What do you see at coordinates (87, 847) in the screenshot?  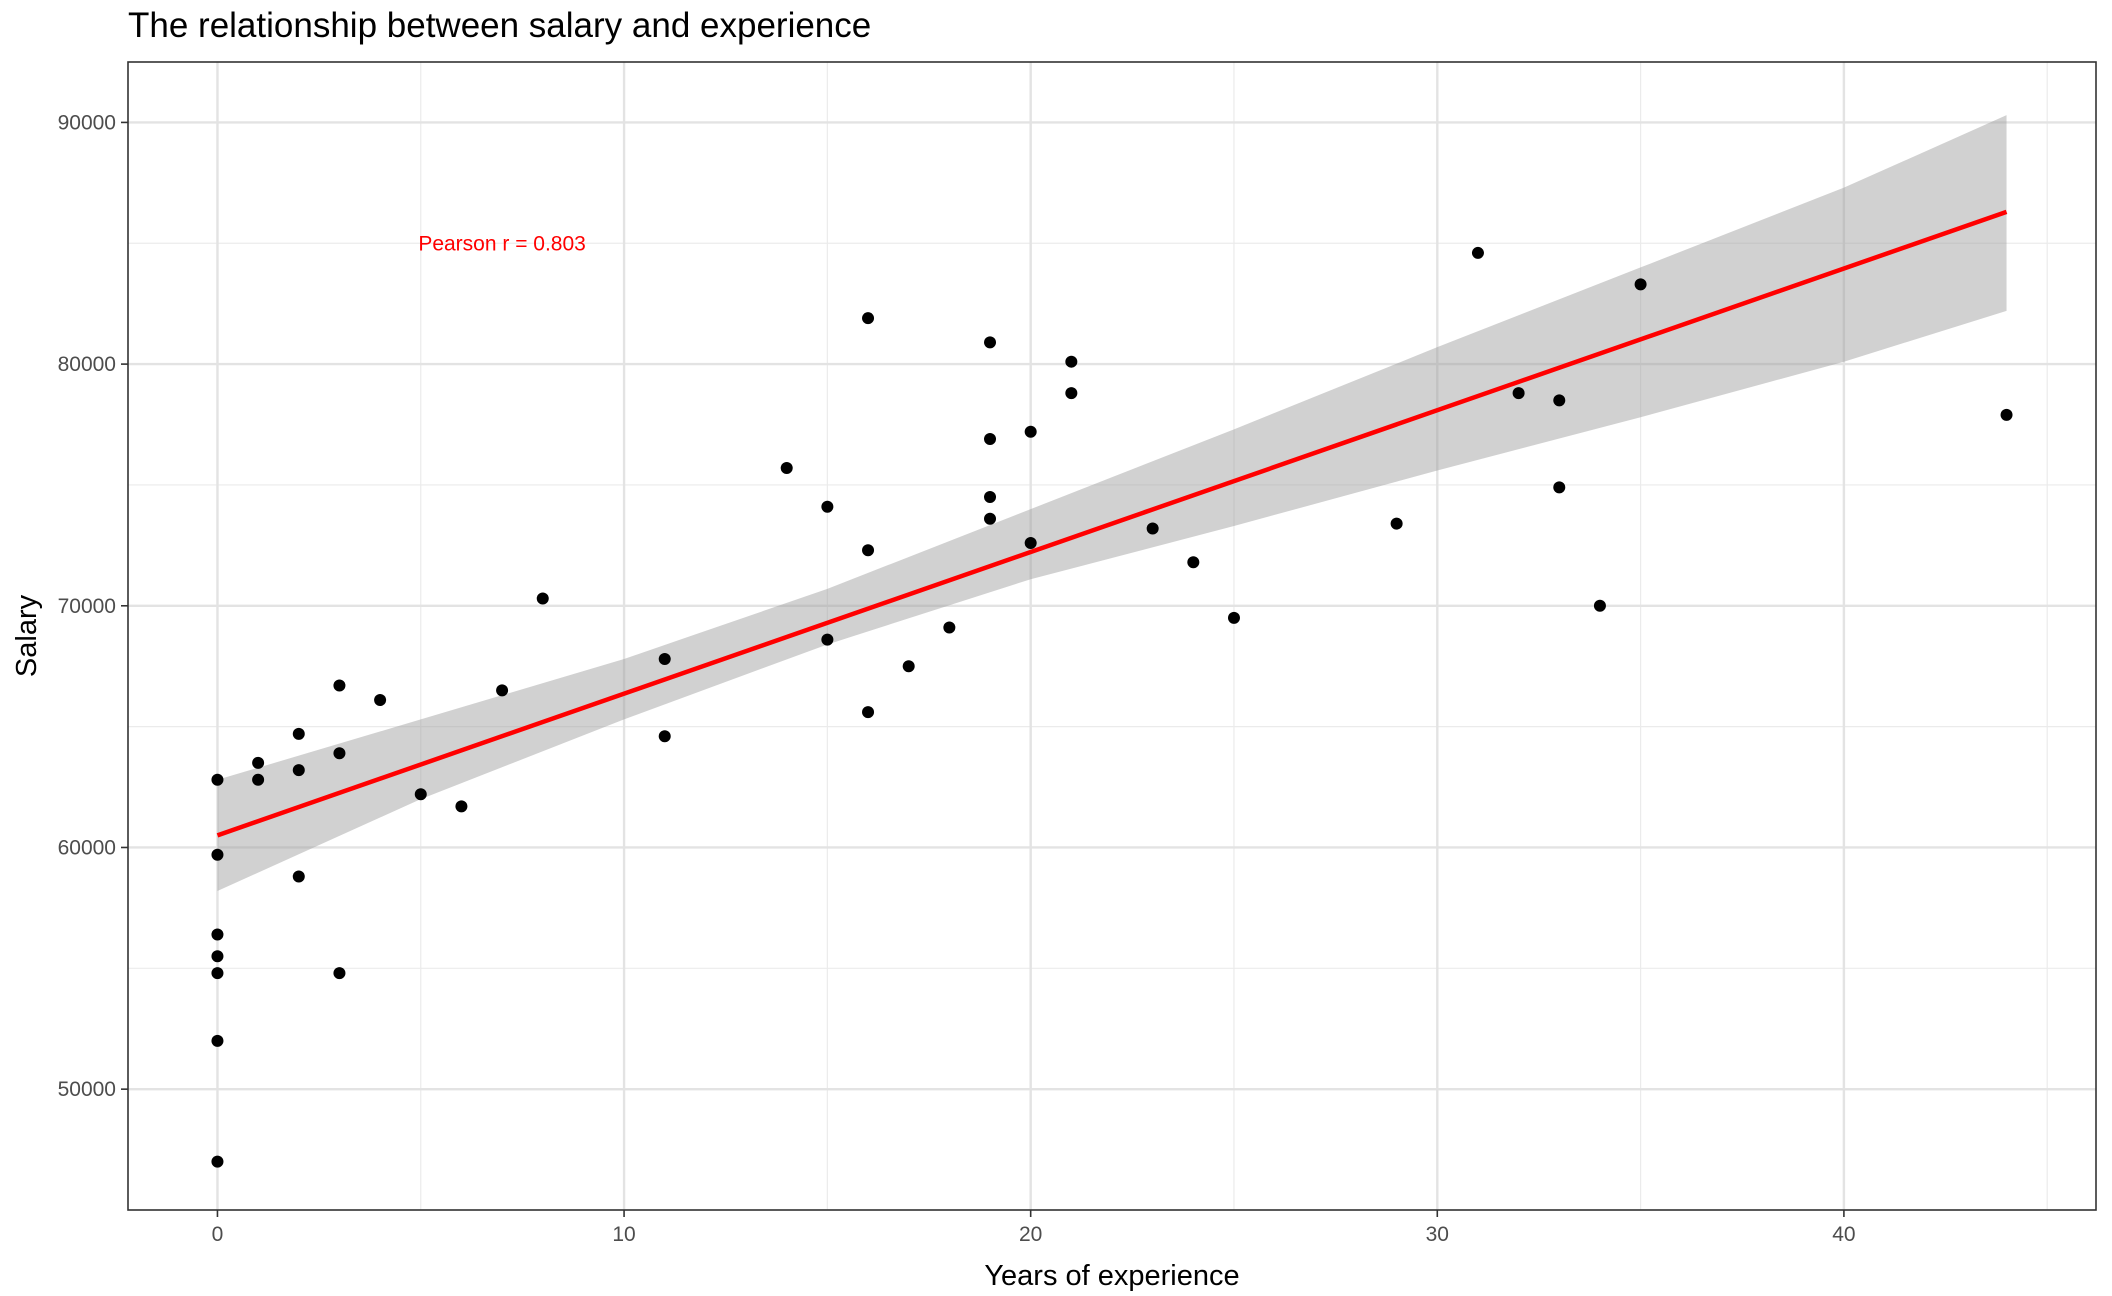 I see `y-tick-label: 60000` at bounding box center [87, 847].